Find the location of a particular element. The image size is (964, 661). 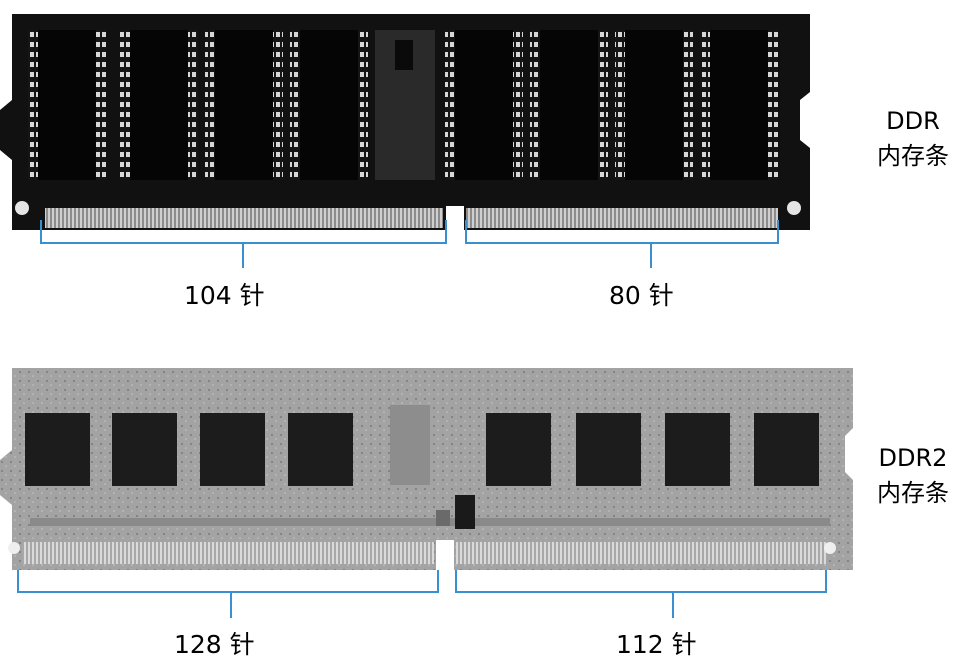

ddr-type-subtitle: 内存条 is located at coordinates (913, 155).